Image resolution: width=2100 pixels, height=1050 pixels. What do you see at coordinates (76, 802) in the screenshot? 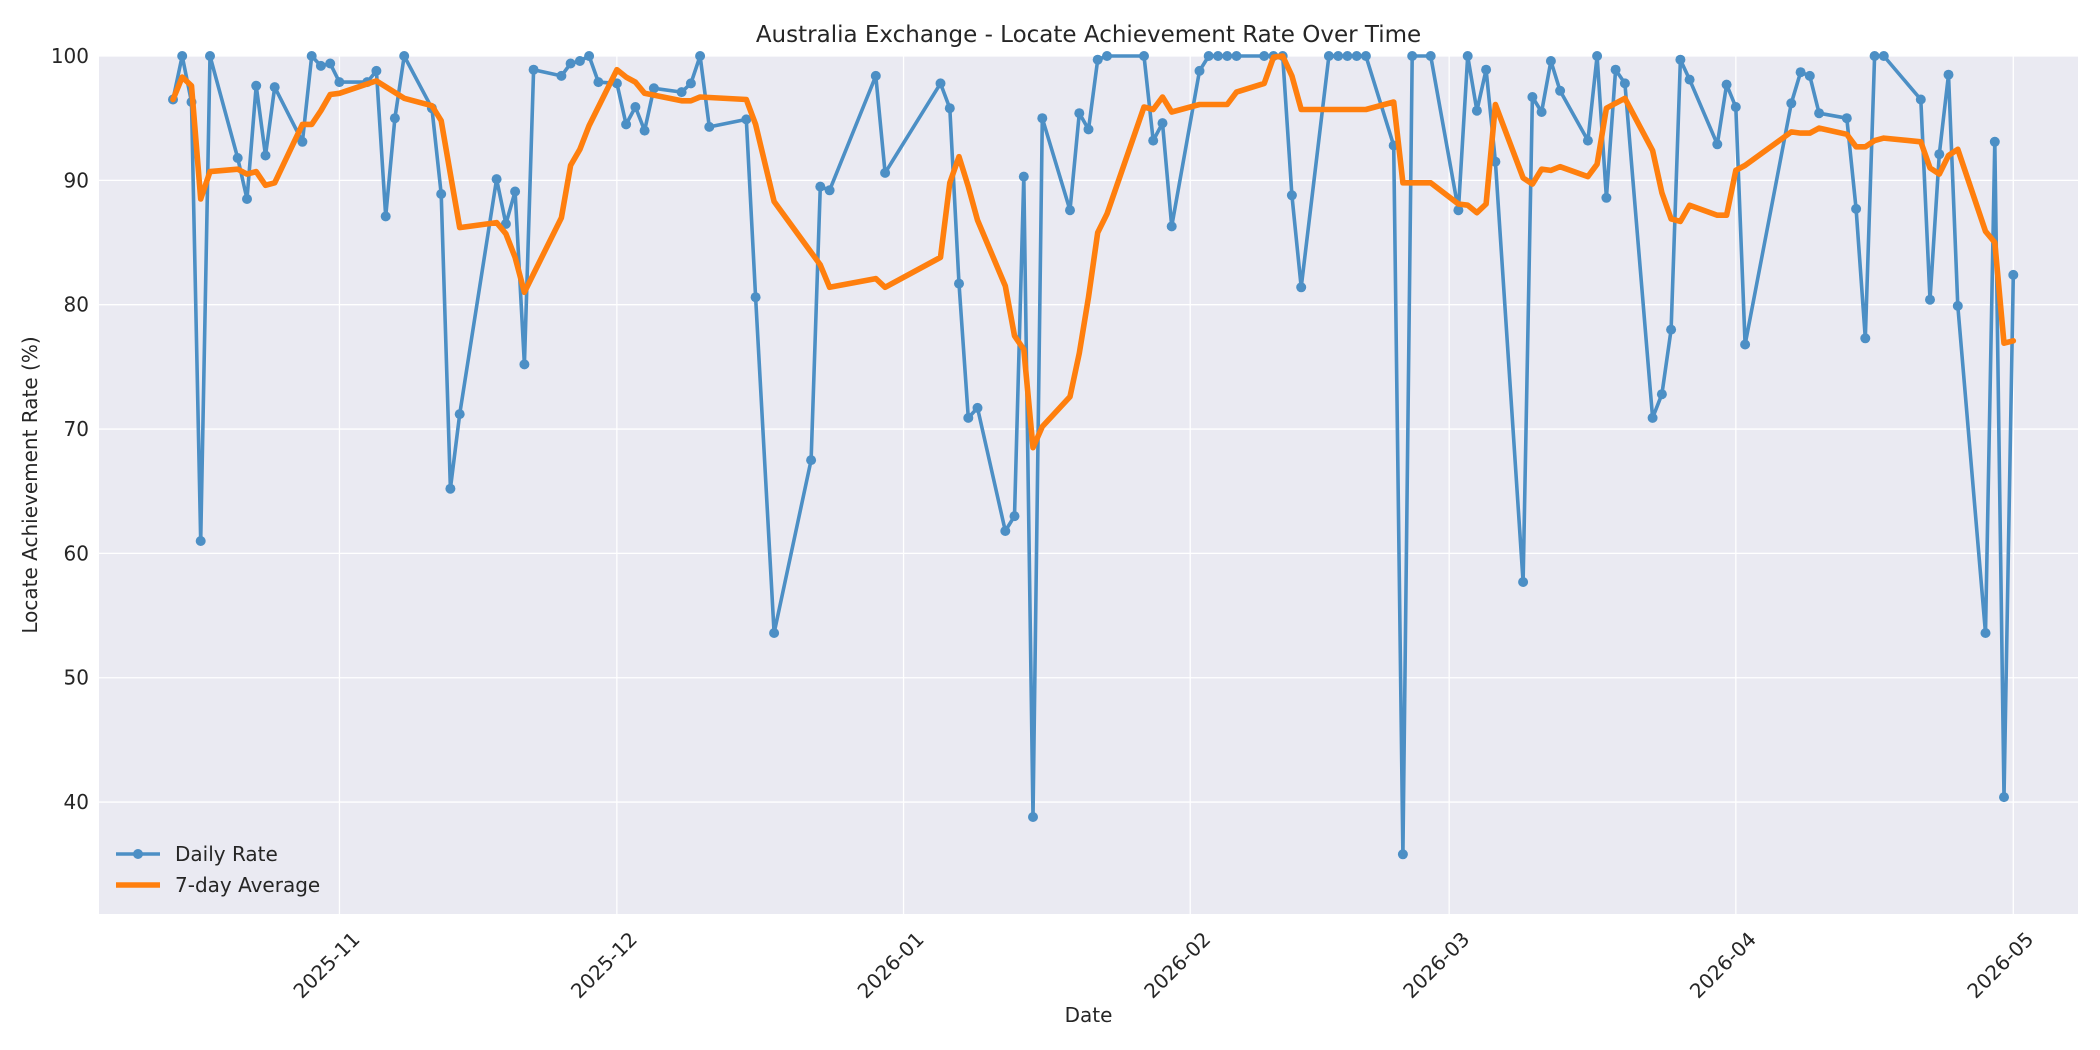
I see `y-tick-label: 40` at bounding box center [76, 802].